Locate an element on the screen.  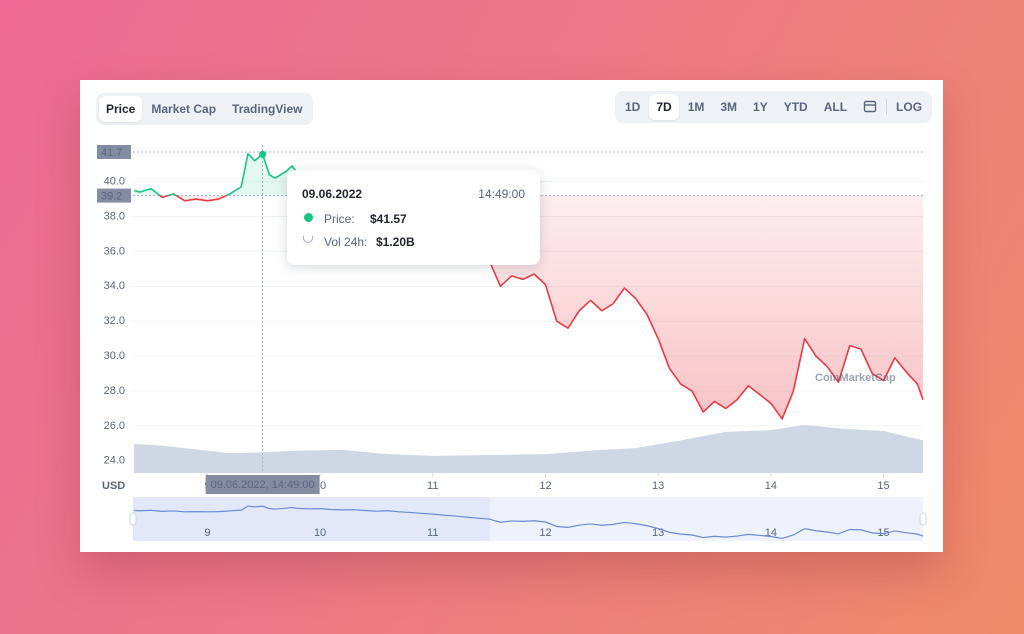
y-tick-label: 28.0 is located at coordinates (114, 391).